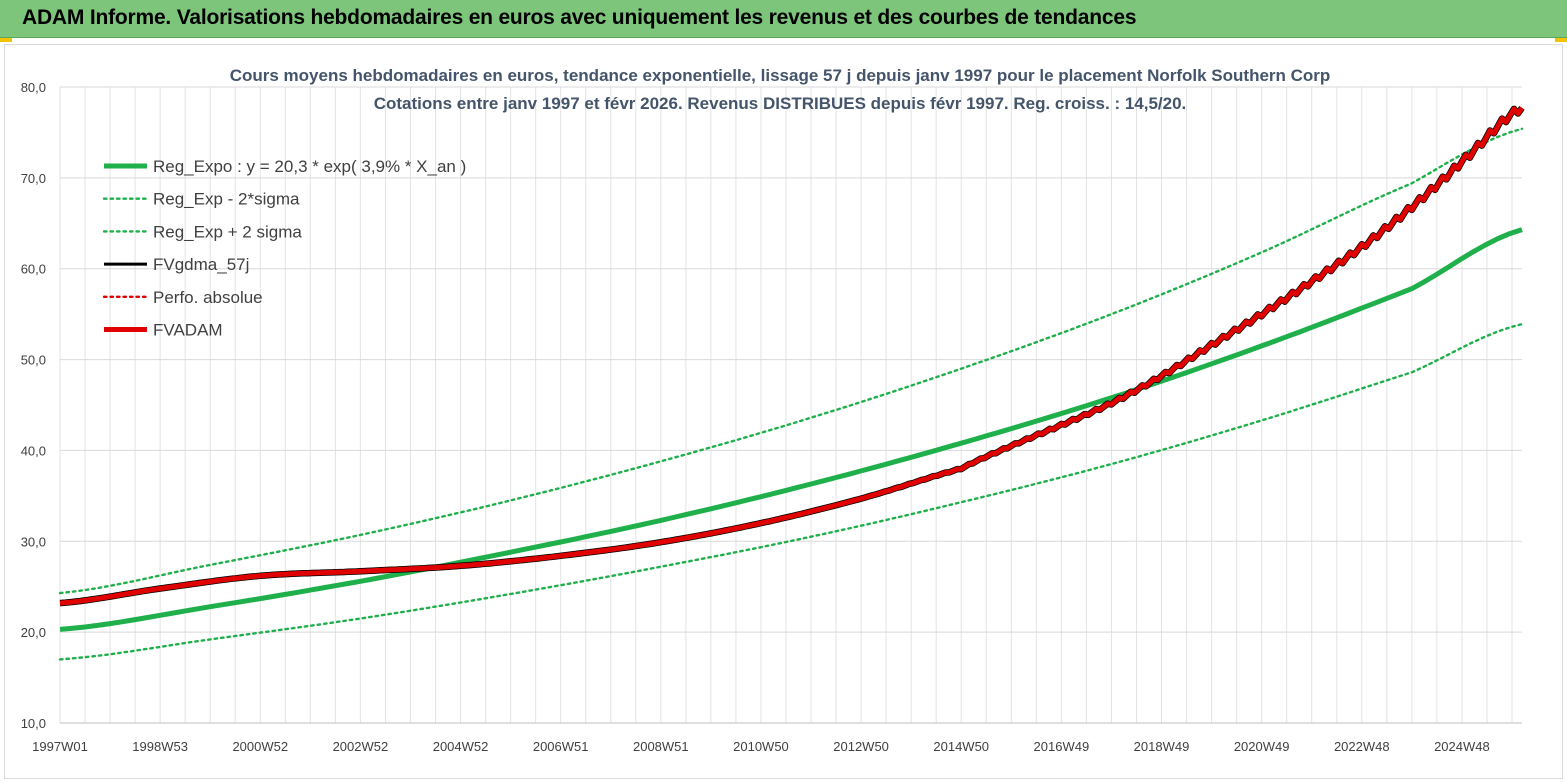 The height and width of the screenshot is (783, 1567). I want to click on legend-label-4: Perfo. absolue, so click(208, 297).